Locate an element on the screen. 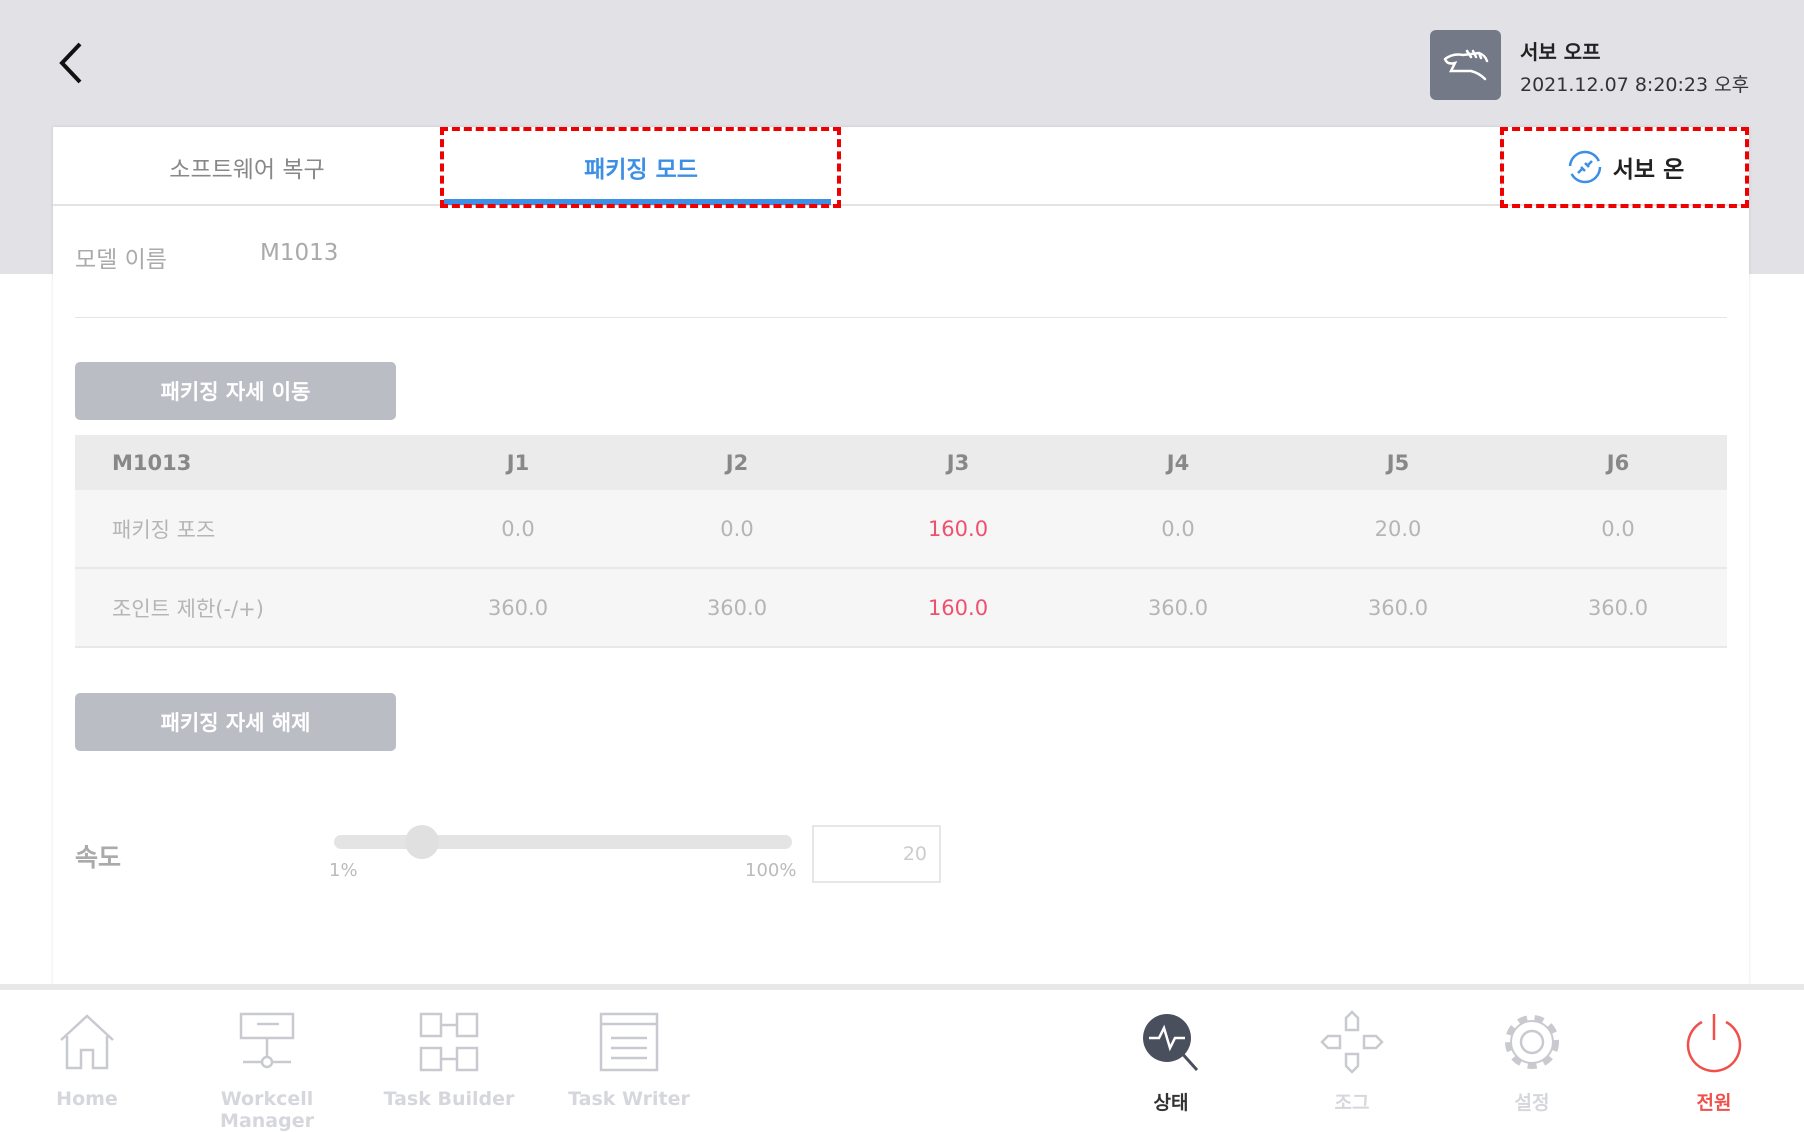 This screenshot has width=1804, height=1132. header-model: M1013 is located at coordinates (152, 462).